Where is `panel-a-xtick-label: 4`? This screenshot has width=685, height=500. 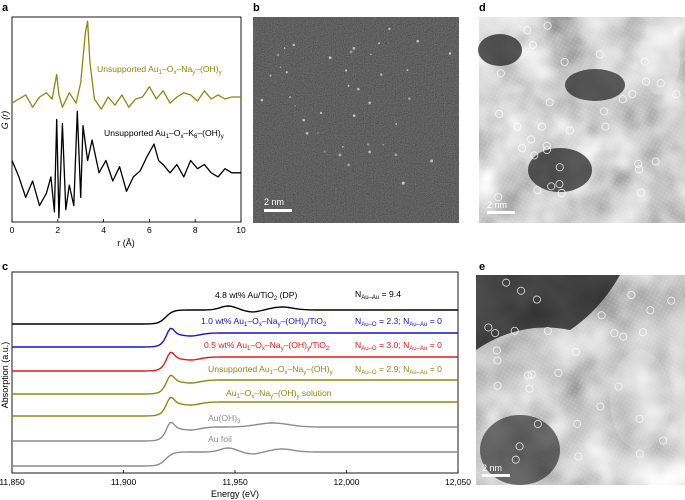
panel-a-xtick-label: 4 is located at coordinates (103, 230).